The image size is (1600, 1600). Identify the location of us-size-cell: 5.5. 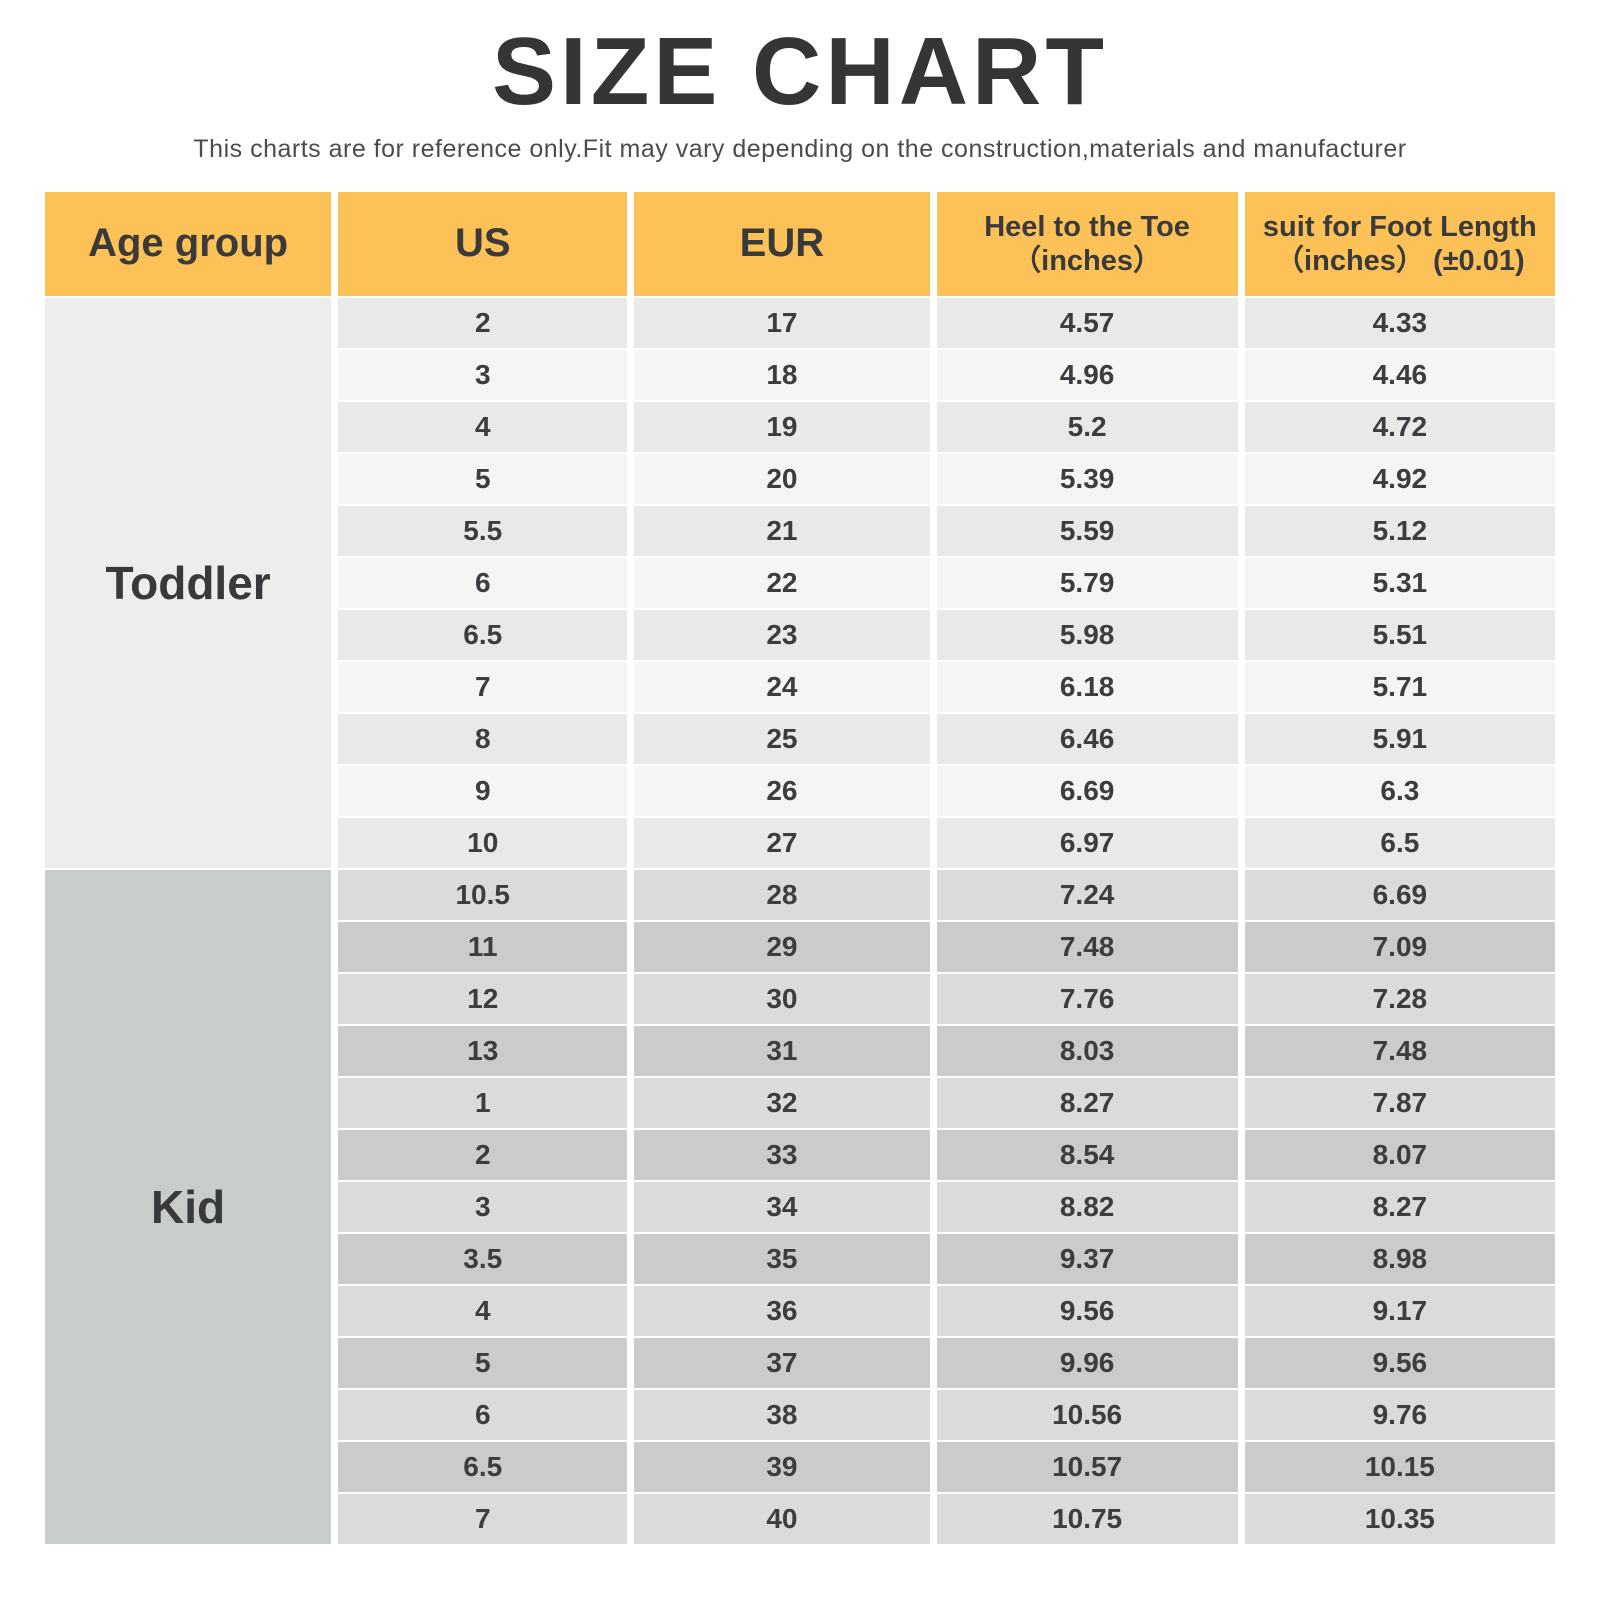
(483, 530).